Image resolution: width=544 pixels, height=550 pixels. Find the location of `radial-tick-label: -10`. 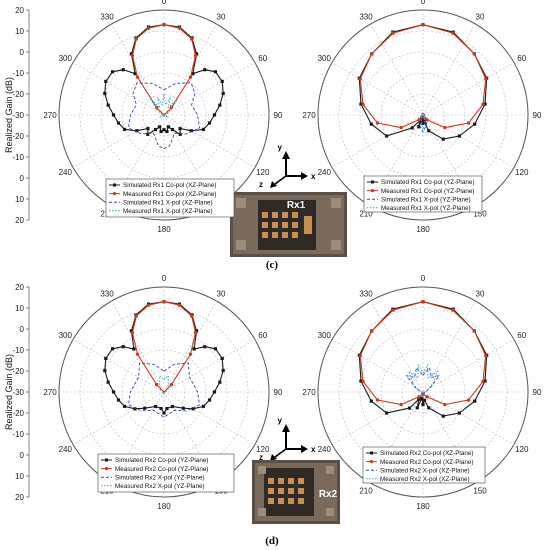

radial-tick-label: -10 is located at coordinates (18, 73).